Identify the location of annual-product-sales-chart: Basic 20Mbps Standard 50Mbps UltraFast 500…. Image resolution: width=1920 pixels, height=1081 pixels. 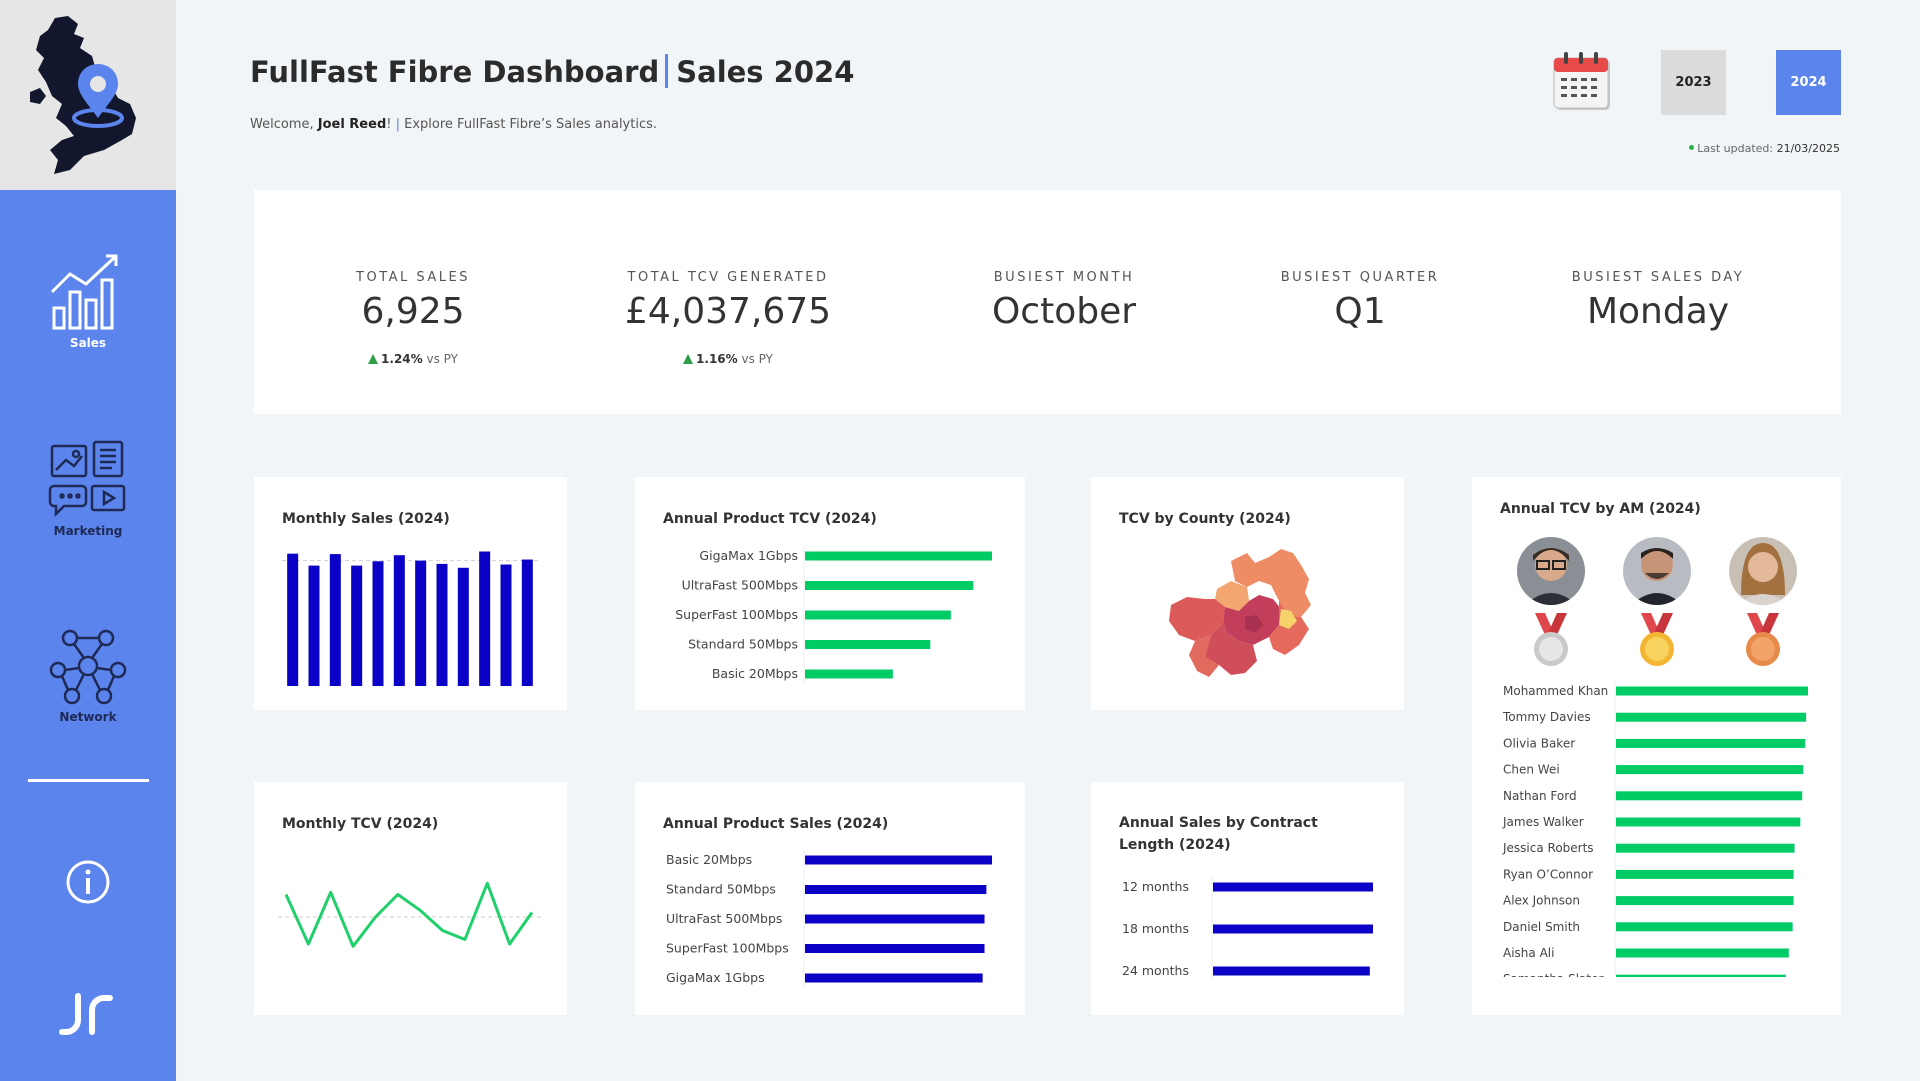
(829, 919).